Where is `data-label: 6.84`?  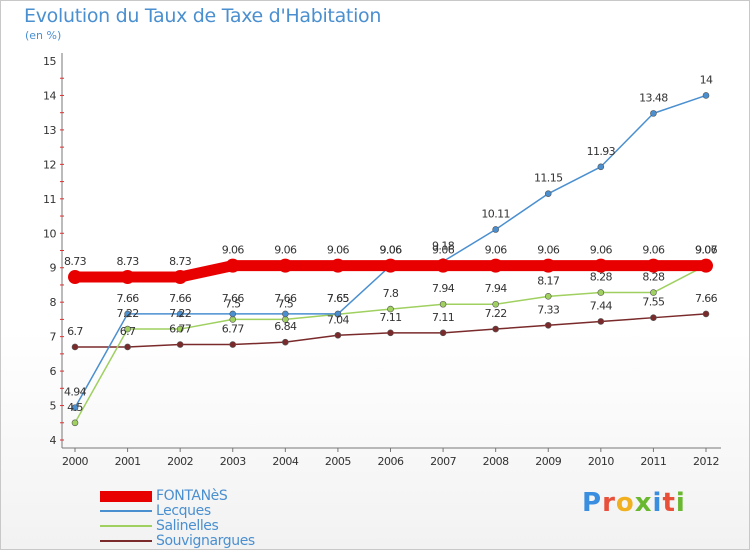 data-label: 6.84 is located at coordinates (285, 326).